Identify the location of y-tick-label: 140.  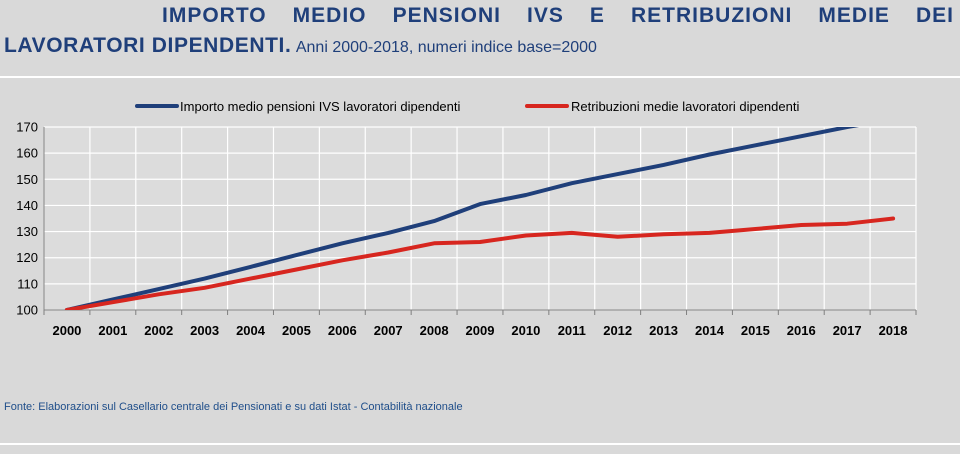
(27, 205).